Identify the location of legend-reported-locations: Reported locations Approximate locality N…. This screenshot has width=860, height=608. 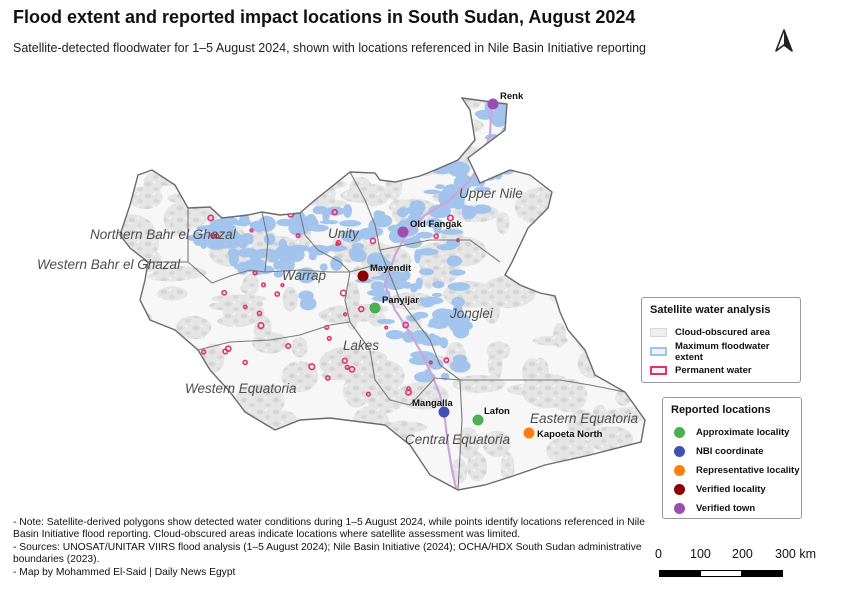
(732, 458).